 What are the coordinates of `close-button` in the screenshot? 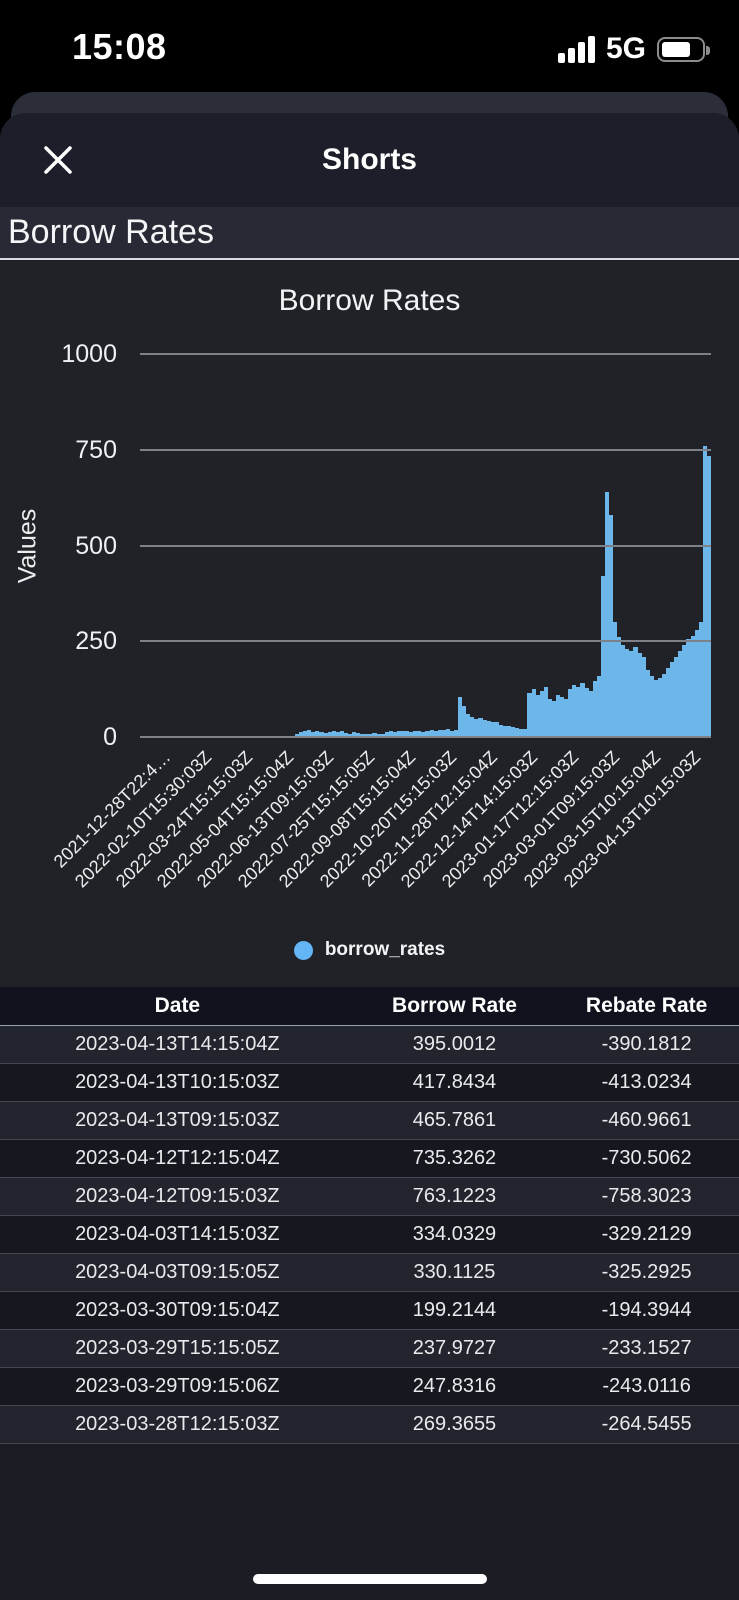 It's located at (58, 160).